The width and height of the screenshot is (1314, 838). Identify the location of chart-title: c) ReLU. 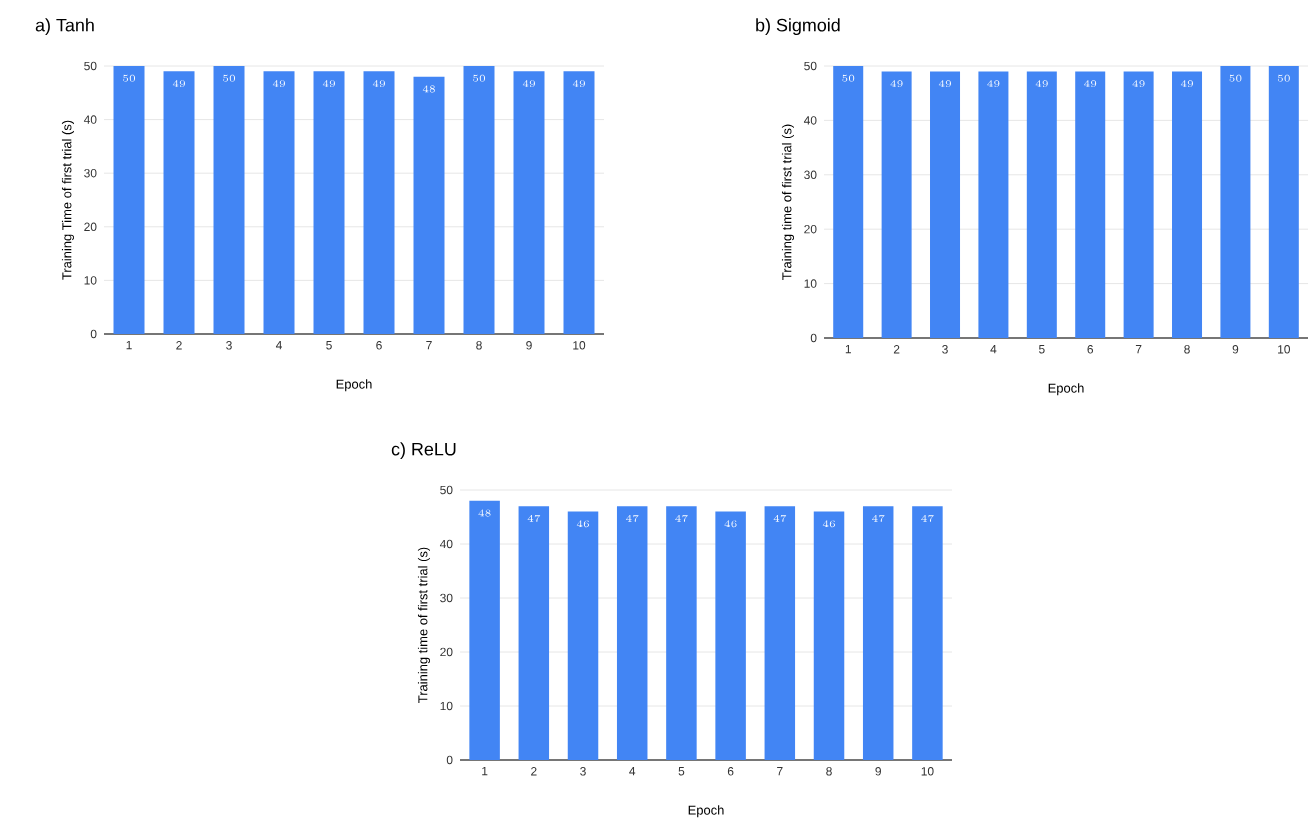
(423, 451).